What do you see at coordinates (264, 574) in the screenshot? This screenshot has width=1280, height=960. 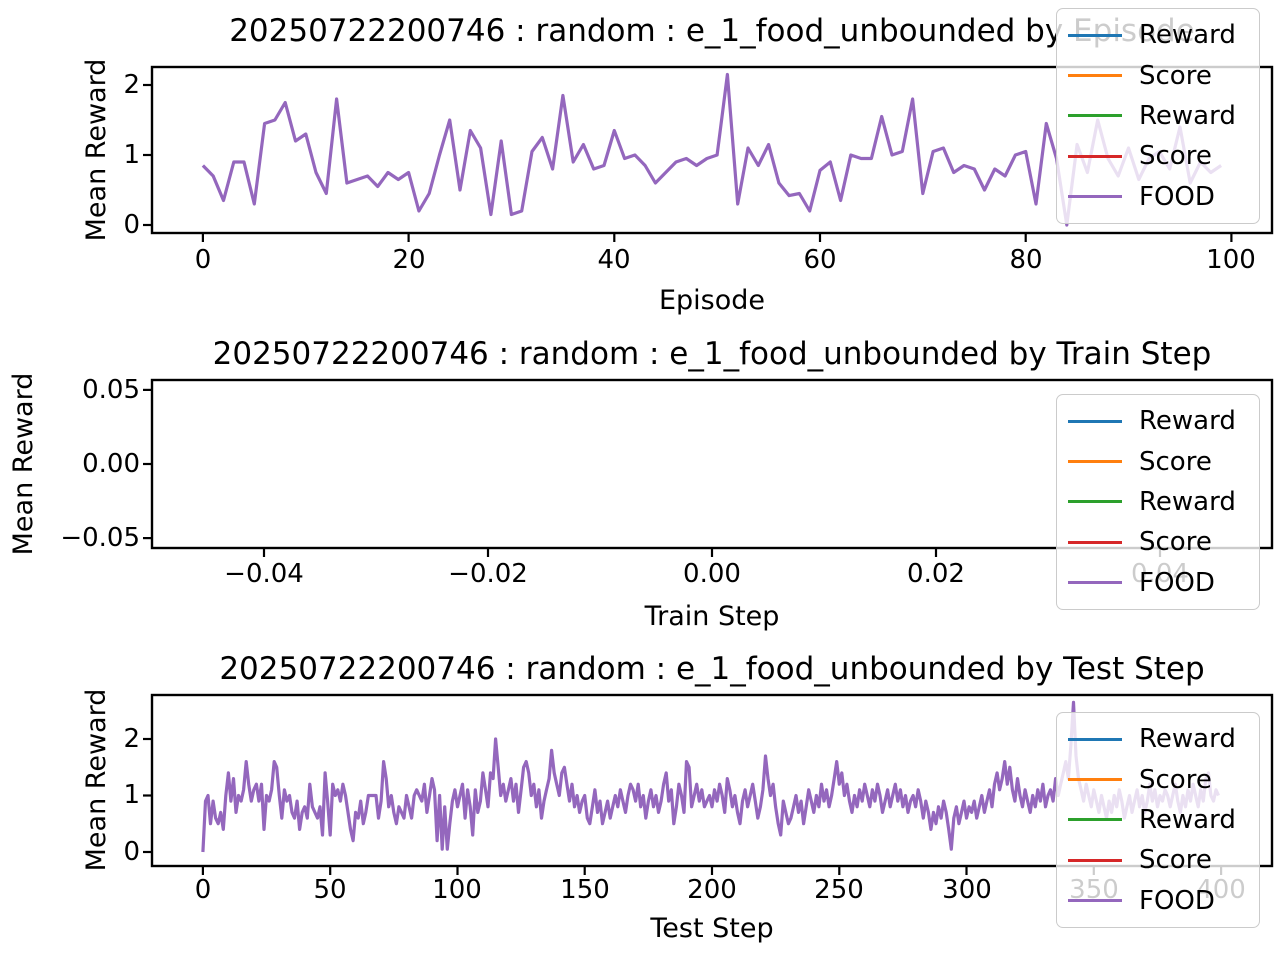 I see `x-tick-label: −0.04` at bounding box center [264, 574].